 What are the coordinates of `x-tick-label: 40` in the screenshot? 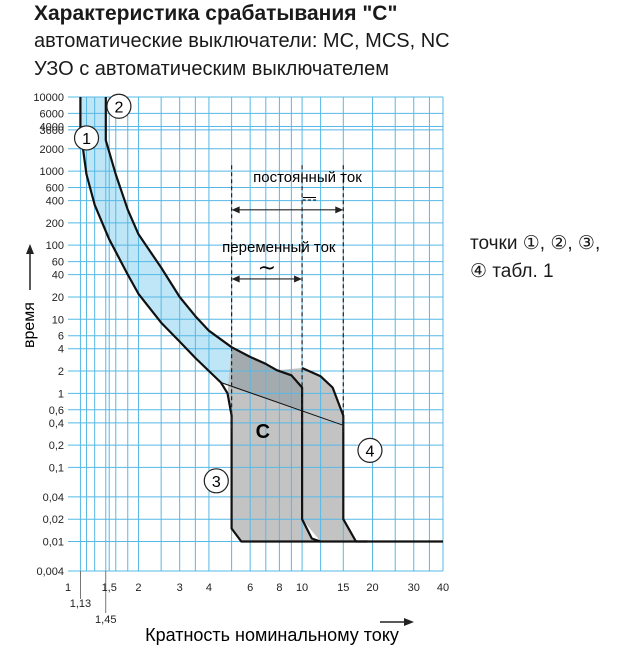 It's located at (443, 588).